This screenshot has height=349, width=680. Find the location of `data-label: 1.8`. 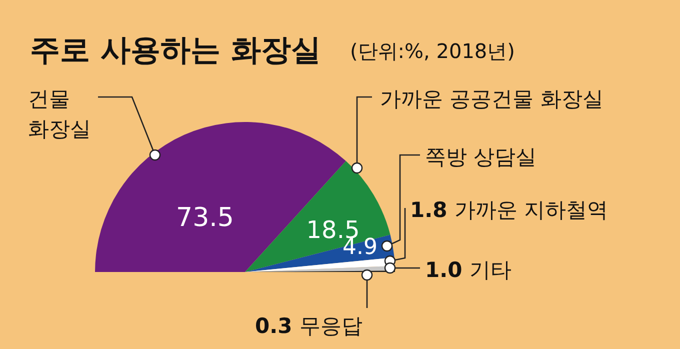

data-label: 1.8 is located at coordinates (432, 210).